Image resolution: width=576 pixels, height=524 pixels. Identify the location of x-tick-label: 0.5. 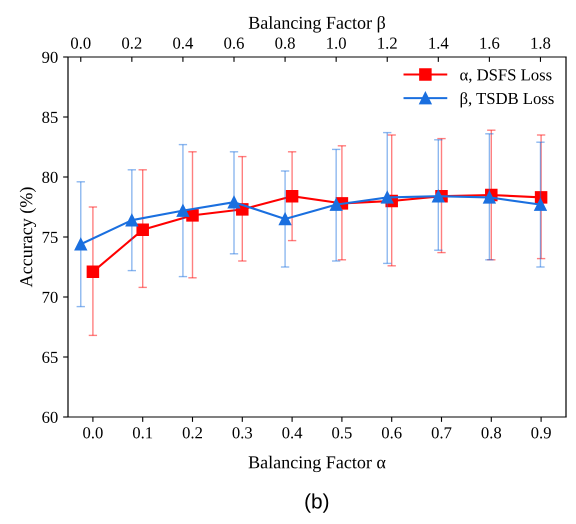
(342, 433).